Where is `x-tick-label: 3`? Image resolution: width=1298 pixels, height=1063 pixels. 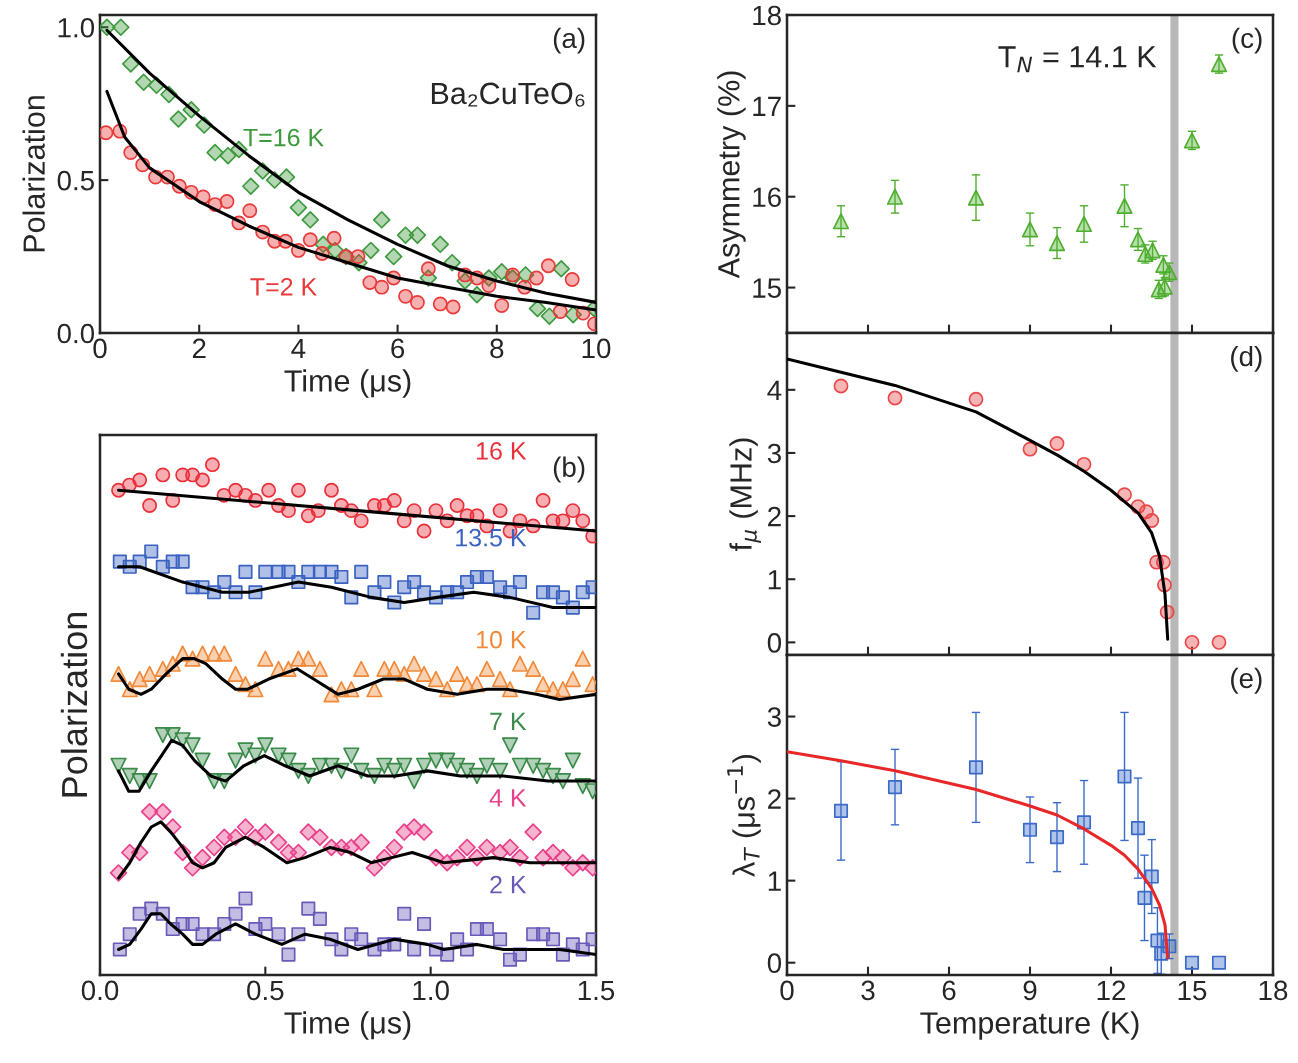 x-tick-label: 3 is located at coordinates (868, 990).